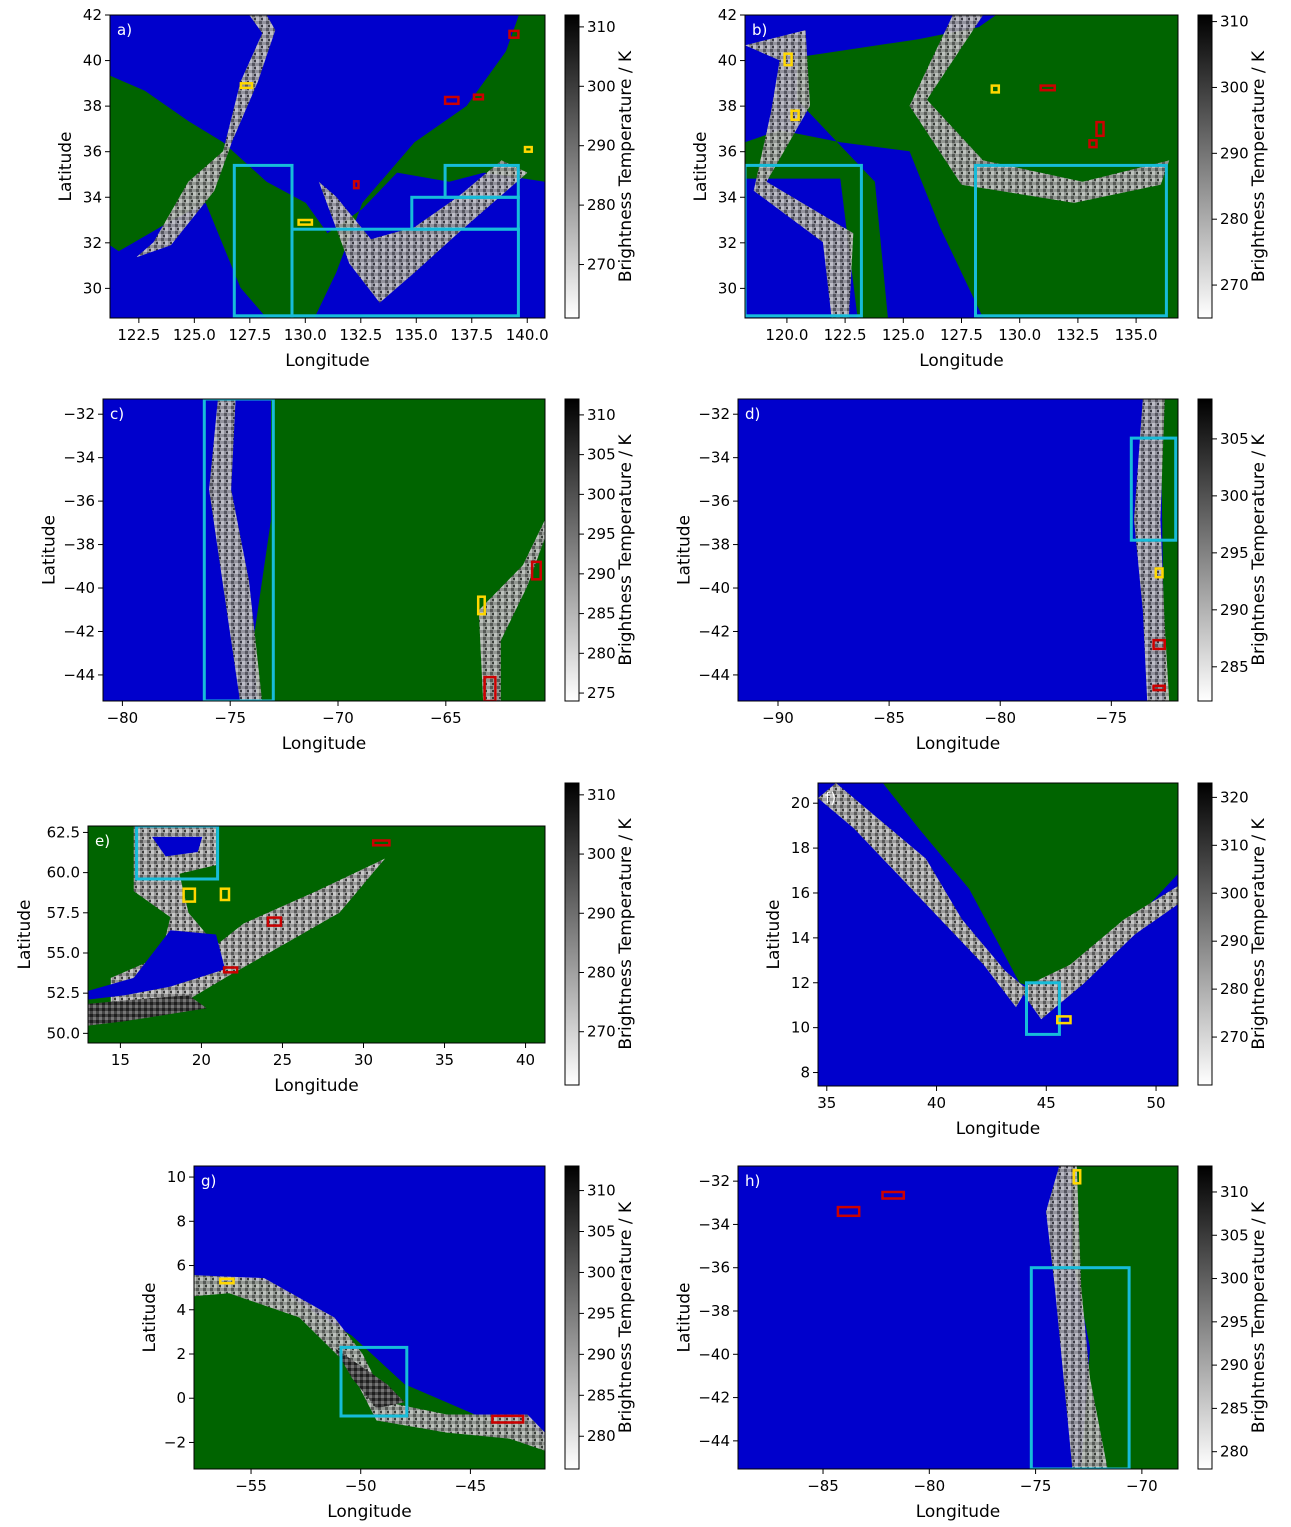  What do you see at coordinates (601, 693) in the screenshot?
I see `colorbar-tick-label: 275` at bounding box center [601, 693].